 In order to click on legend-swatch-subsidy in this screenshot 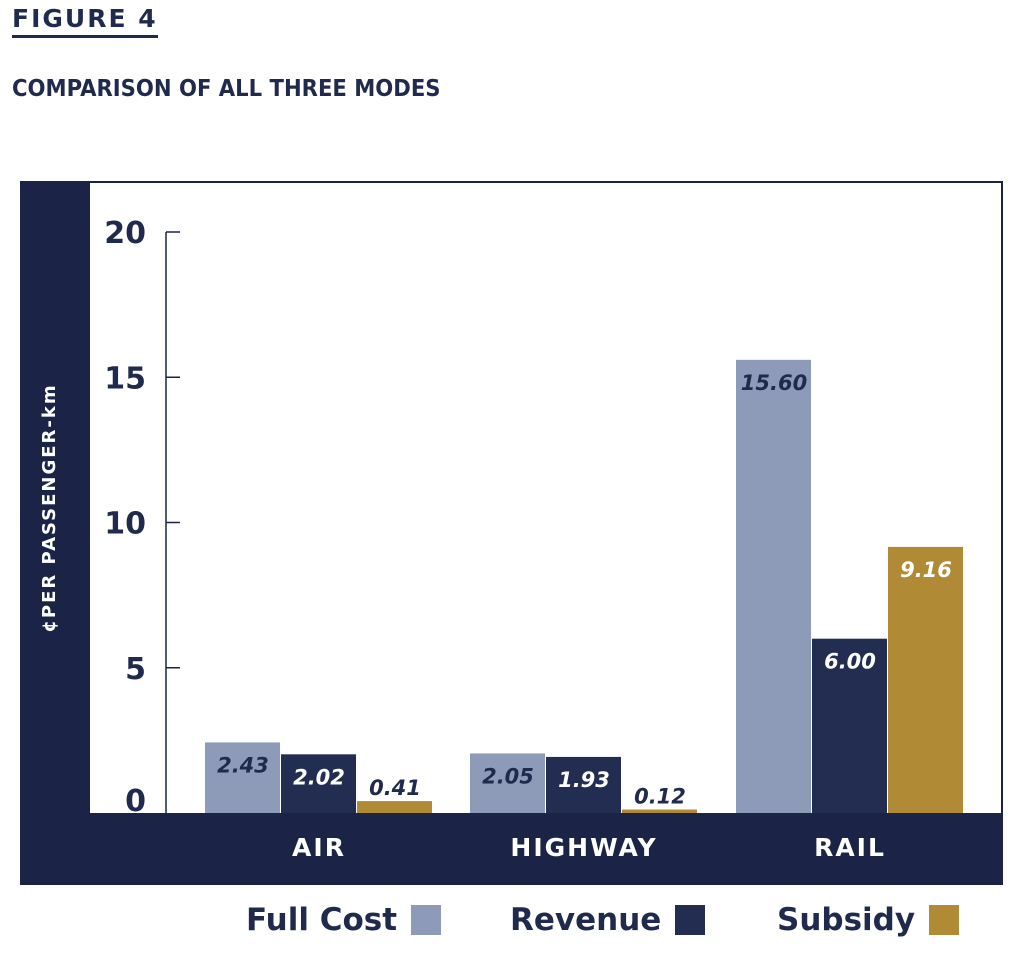, I will do `click(944, 920)`.